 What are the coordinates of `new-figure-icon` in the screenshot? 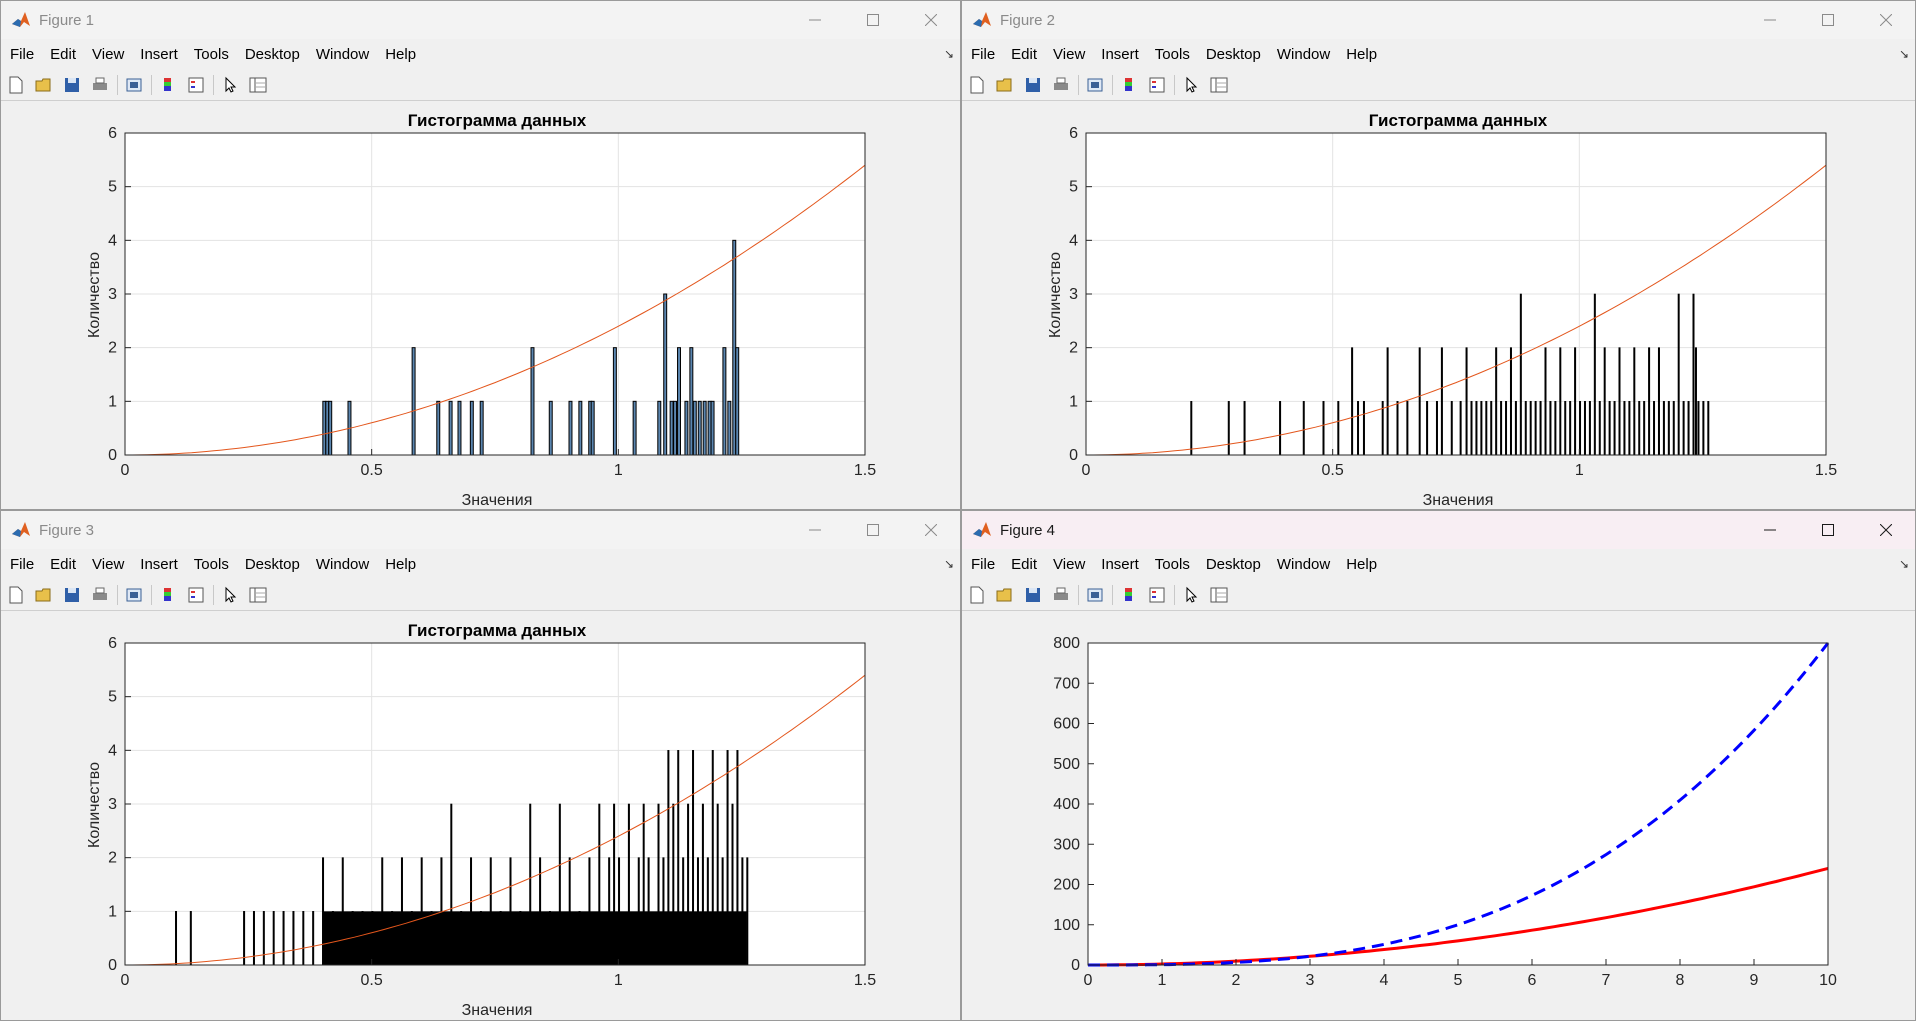 It's located at (977, 594).